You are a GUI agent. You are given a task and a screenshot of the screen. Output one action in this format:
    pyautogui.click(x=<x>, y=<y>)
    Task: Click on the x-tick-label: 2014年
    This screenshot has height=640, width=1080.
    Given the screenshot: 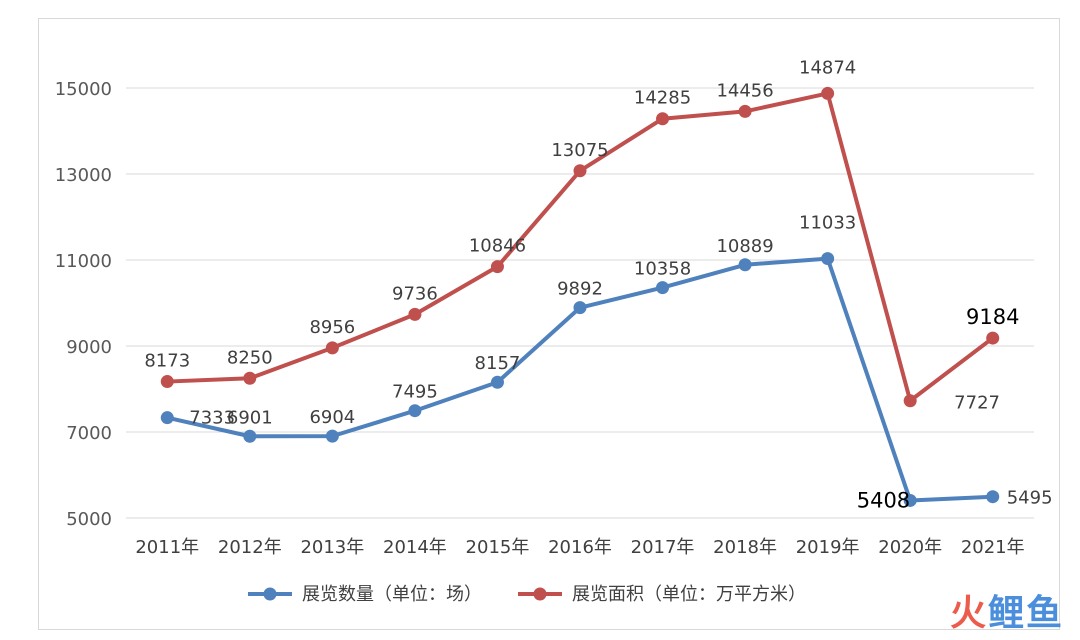 What is the action you would take?
    pyautogui.click(x=415, y=547)
    